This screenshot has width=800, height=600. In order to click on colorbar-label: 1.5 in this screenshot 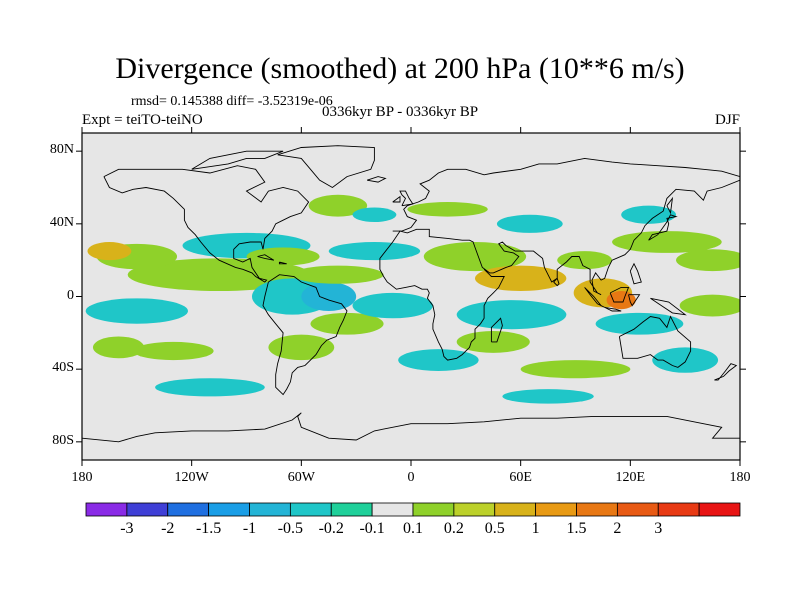, I will do `click(576, 528)`.